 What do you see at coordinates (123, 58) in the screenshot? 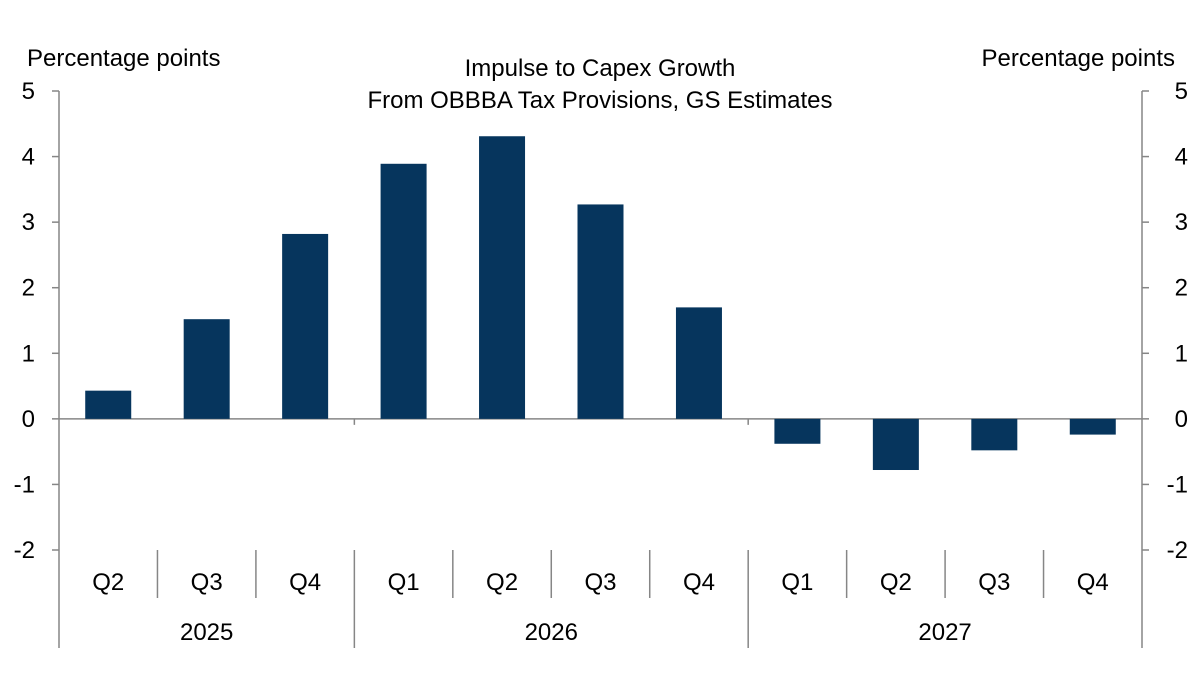
I see `left-axis-label: Percentage points` at bounding box center [123, 58].